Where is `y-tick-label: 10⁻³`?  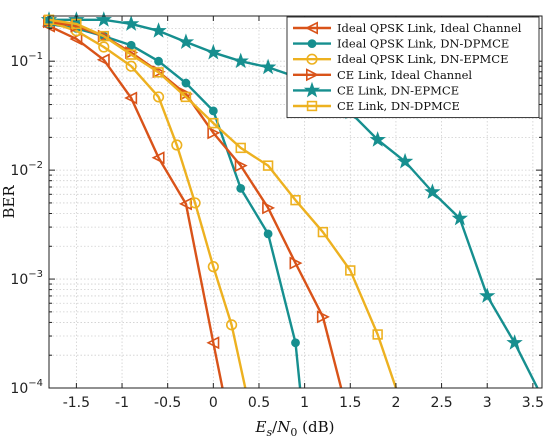
y-tick-label: 10⁻³ is located at coordinates (26, 278).